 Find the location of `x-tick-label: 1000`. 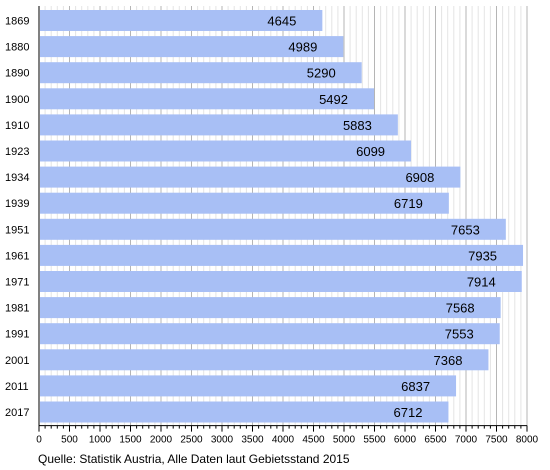

x-tick-label: 1000 is located at coordinates (100, 440).